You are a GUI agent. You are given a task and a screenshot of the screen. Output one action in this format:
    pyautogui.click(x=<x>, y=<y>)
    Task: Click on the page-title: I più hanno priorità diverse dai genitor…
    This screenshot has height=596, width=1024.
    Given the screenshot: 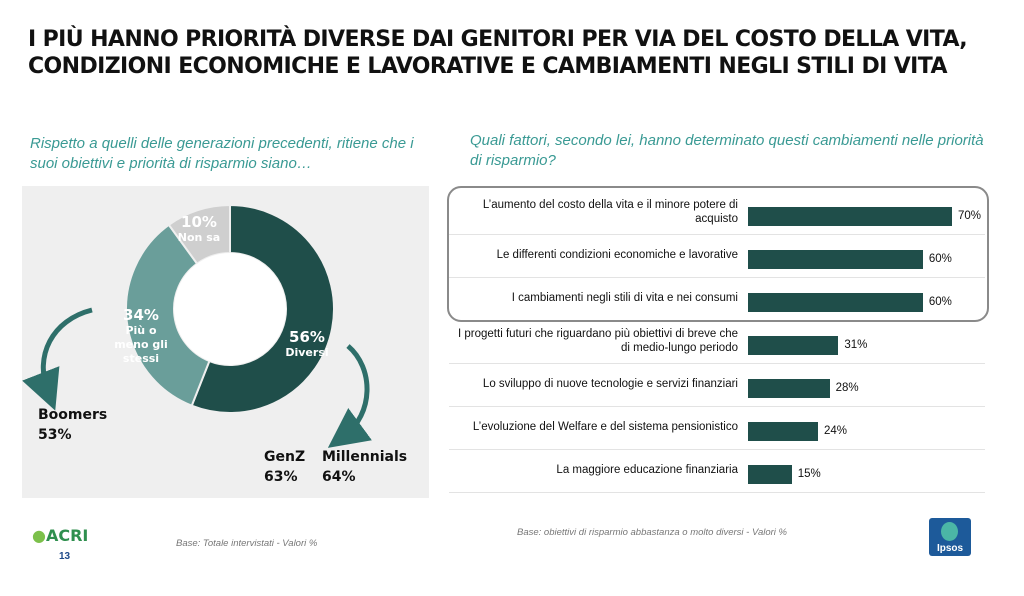 What is the action you would take?
    pyautogui.click(x=518, y=53)
    